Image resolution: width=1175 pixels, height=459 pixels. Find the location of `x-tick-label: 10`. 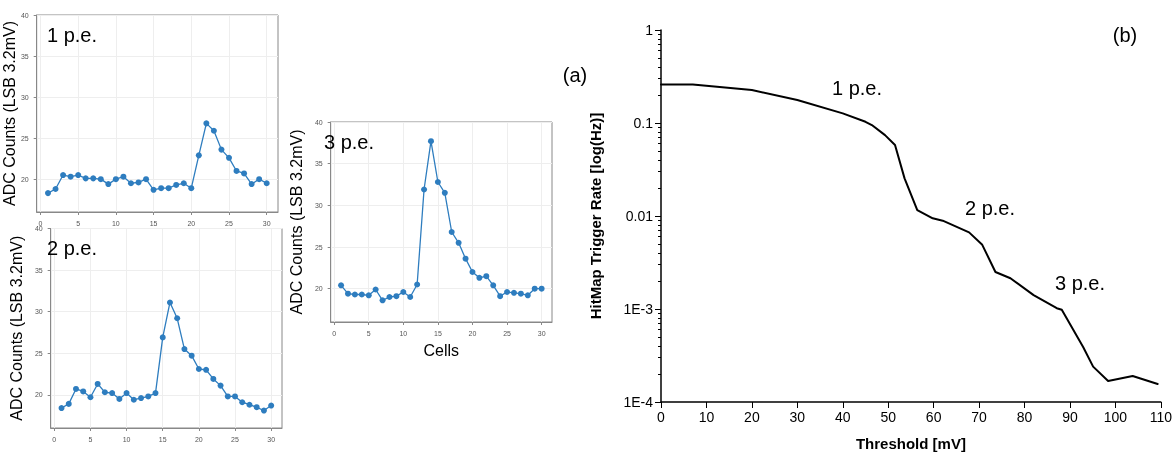

x-tick-label: 10 is located at coordinates (706, 417).